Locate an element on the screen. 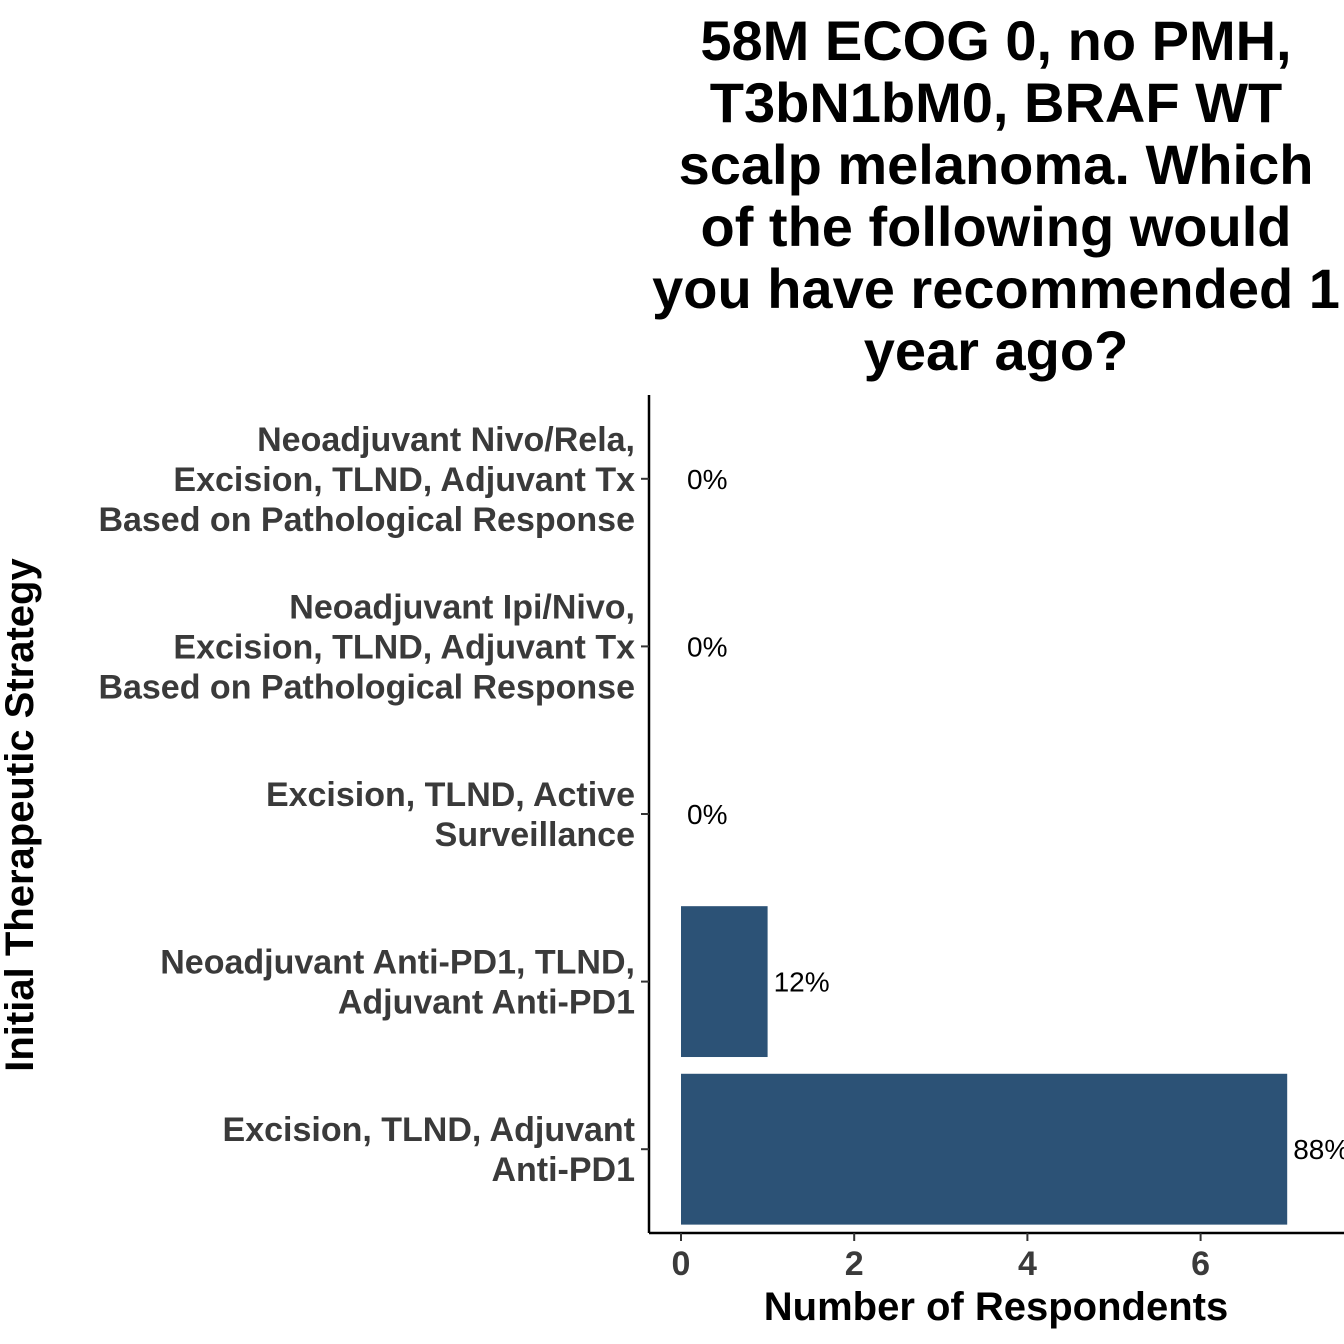 This screenshot has height=1344, width=1344. x-tick-label: 0 is located at coordinates (681, 1264).